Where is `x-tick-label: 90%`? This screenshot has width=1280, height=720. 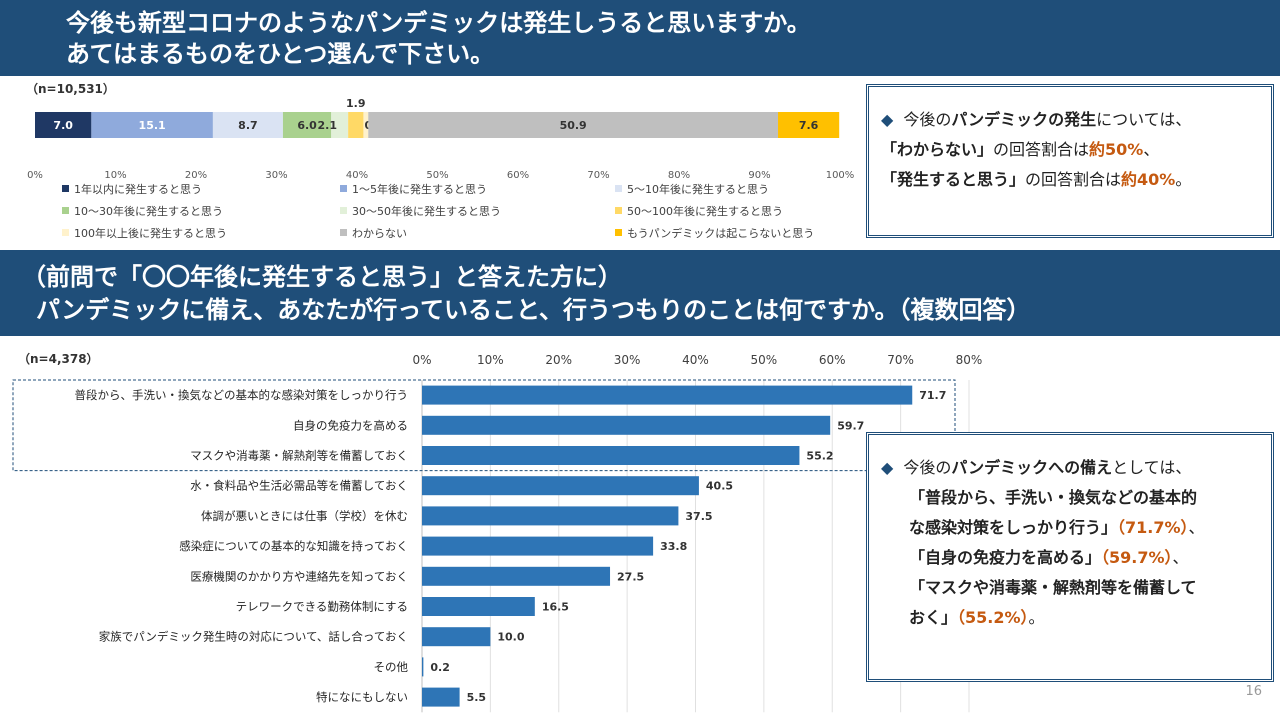
x-tick-label: 90% is located at coordinates (759, 175).